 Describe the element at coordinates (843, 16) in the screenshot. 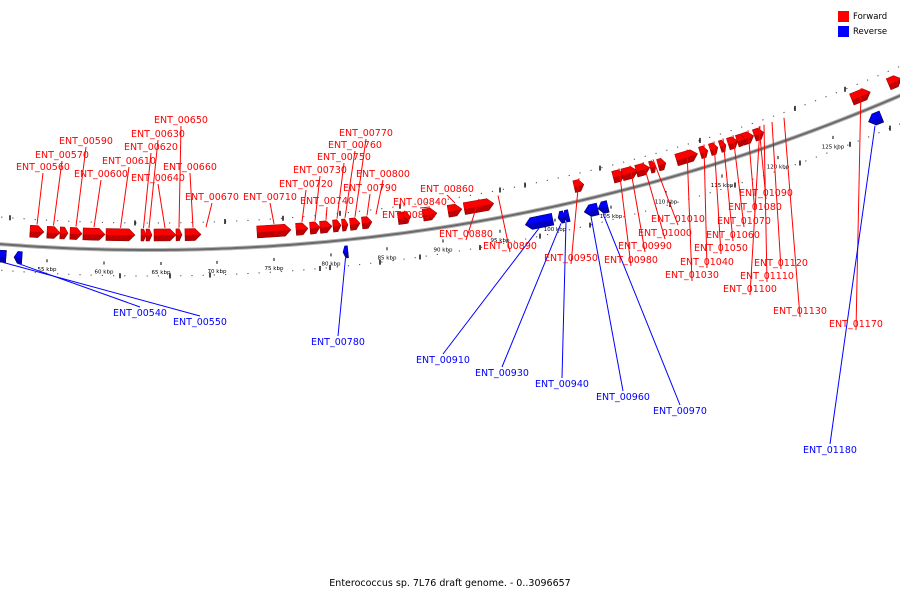

I see `forward-swatch-icon` at that location.